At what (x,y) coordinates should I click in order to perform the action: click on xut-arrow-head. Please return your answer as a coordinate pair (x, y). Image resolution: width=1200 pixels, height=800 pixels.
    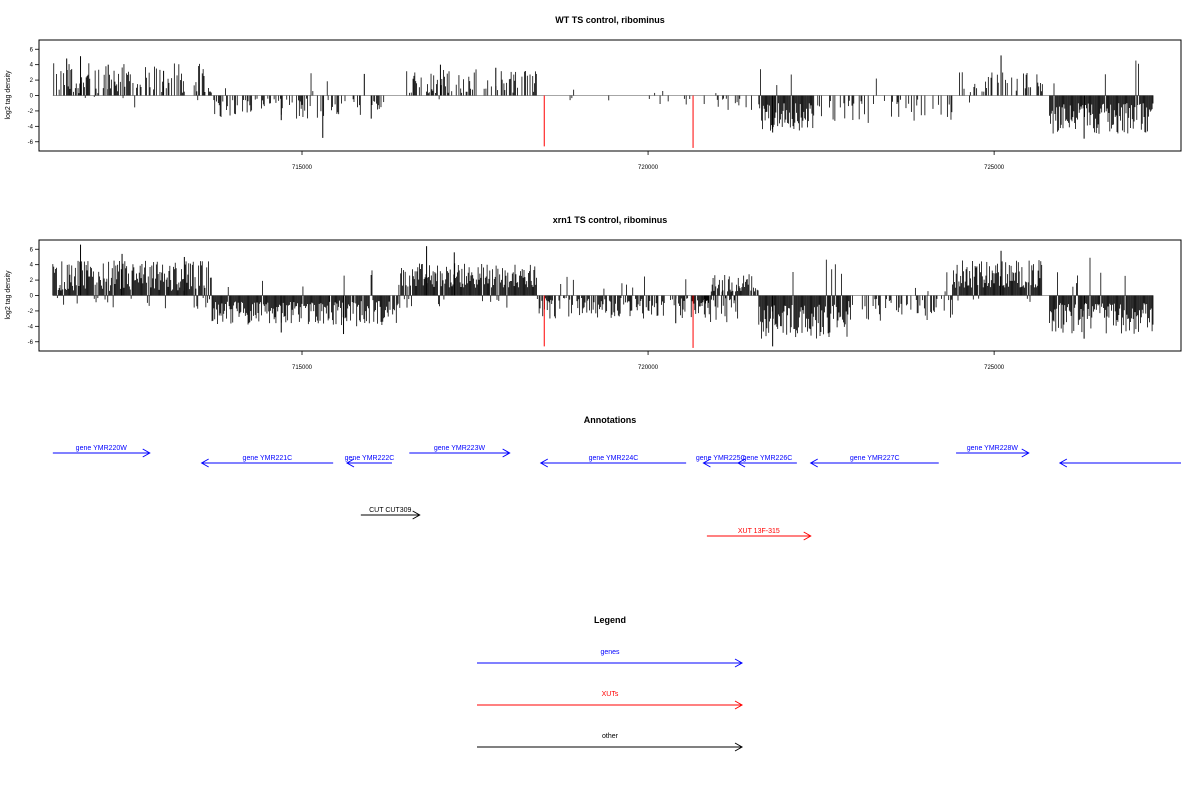
    Looking at the image, I should click on (807, 536).